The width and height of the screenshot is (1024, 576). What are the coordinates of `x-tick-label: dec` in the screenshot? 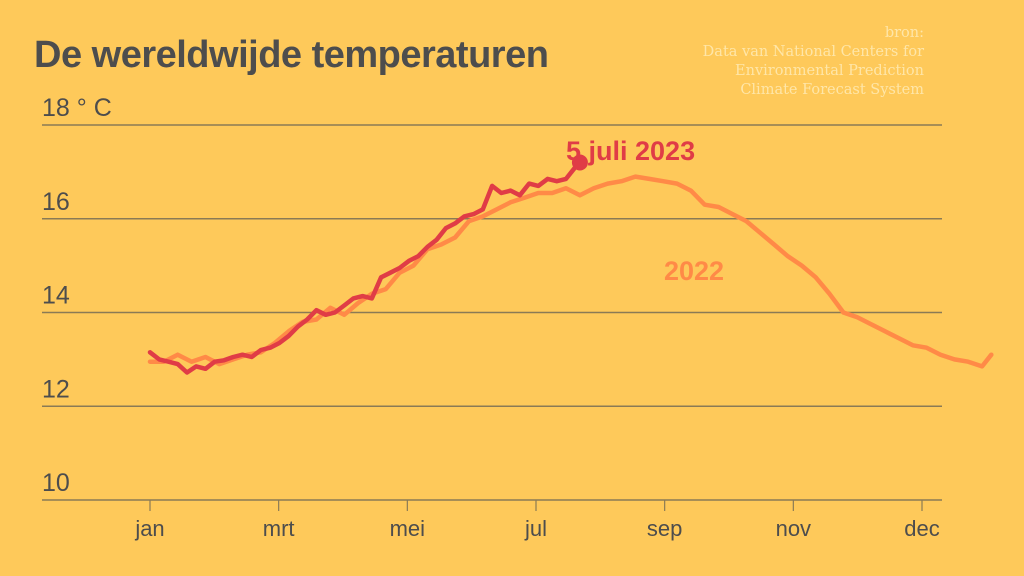 It's located at (921, 528).